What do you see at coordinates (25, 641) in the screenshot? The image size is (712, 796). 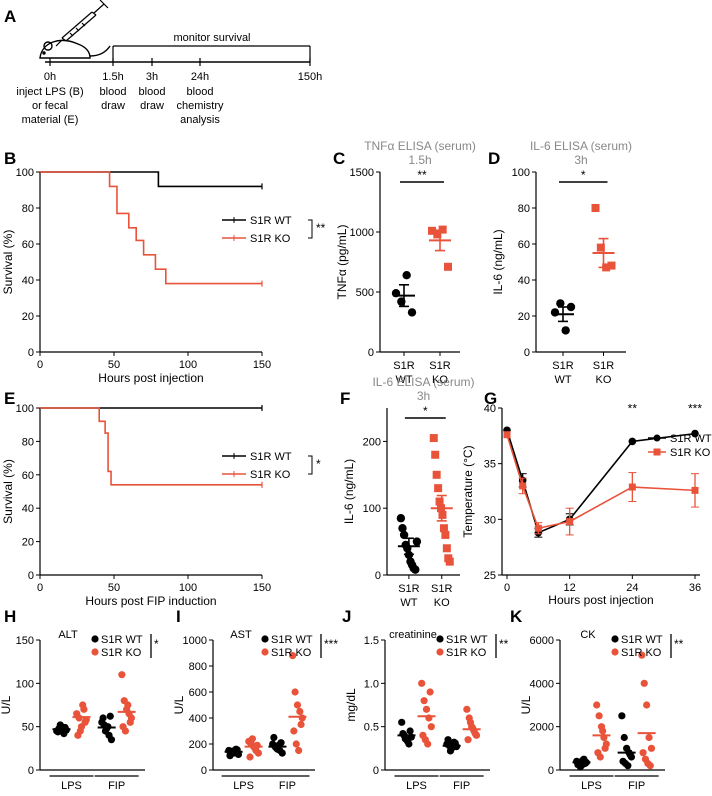 I see `y-tick-label: 150` at bounding box center [25, 641].